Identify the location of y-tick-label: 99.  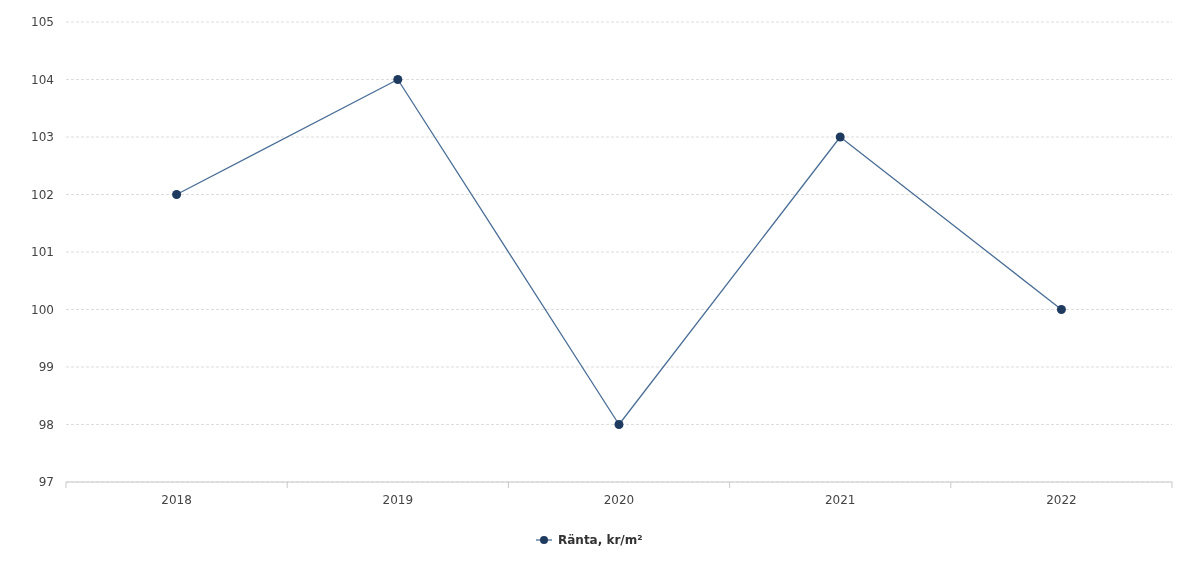
(46, 367).